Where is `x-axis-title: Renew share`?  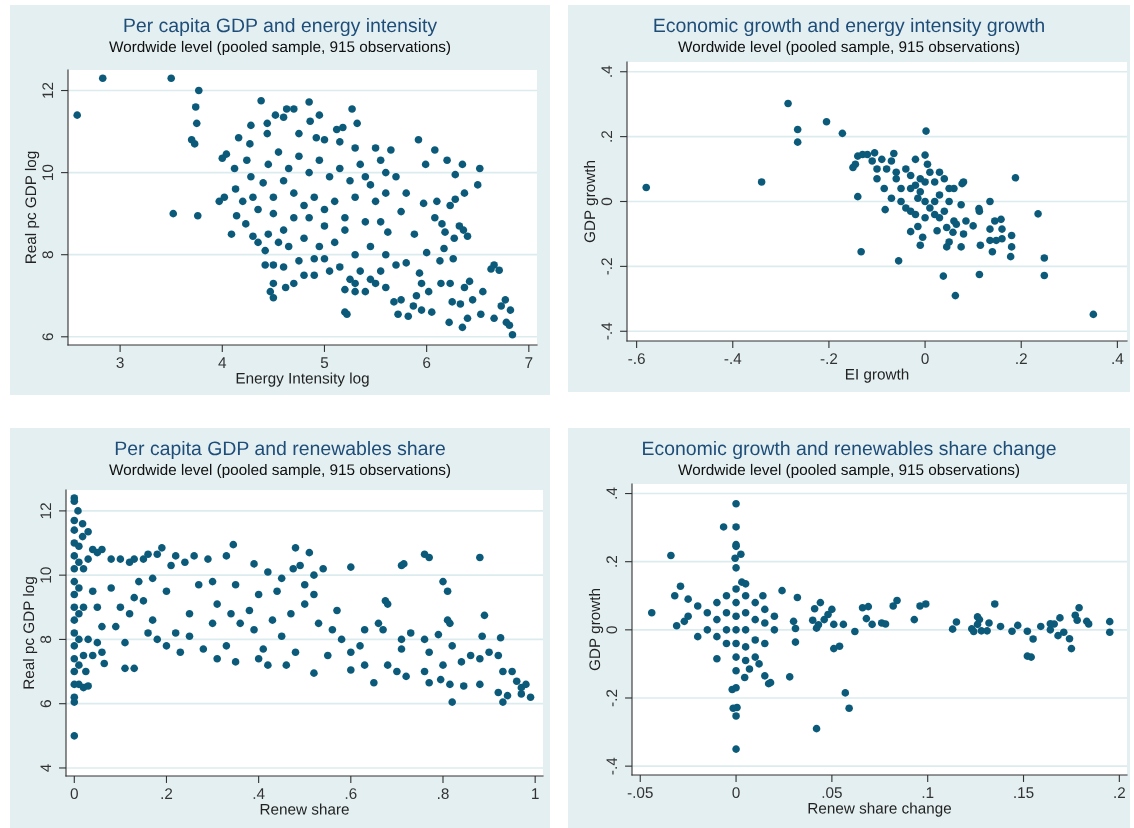 x-axis-title: Renew share is located at coordinates (304, 809).